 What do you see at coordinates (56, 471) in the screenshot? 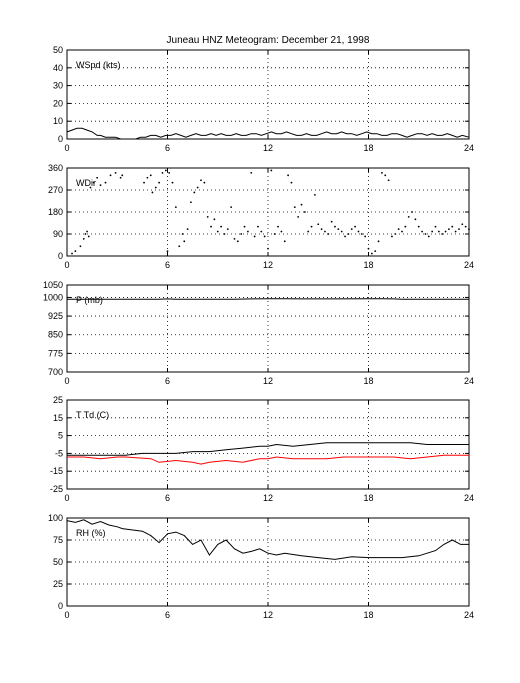
I see `y-tick-label: -15` at bounding box center [56, 471].